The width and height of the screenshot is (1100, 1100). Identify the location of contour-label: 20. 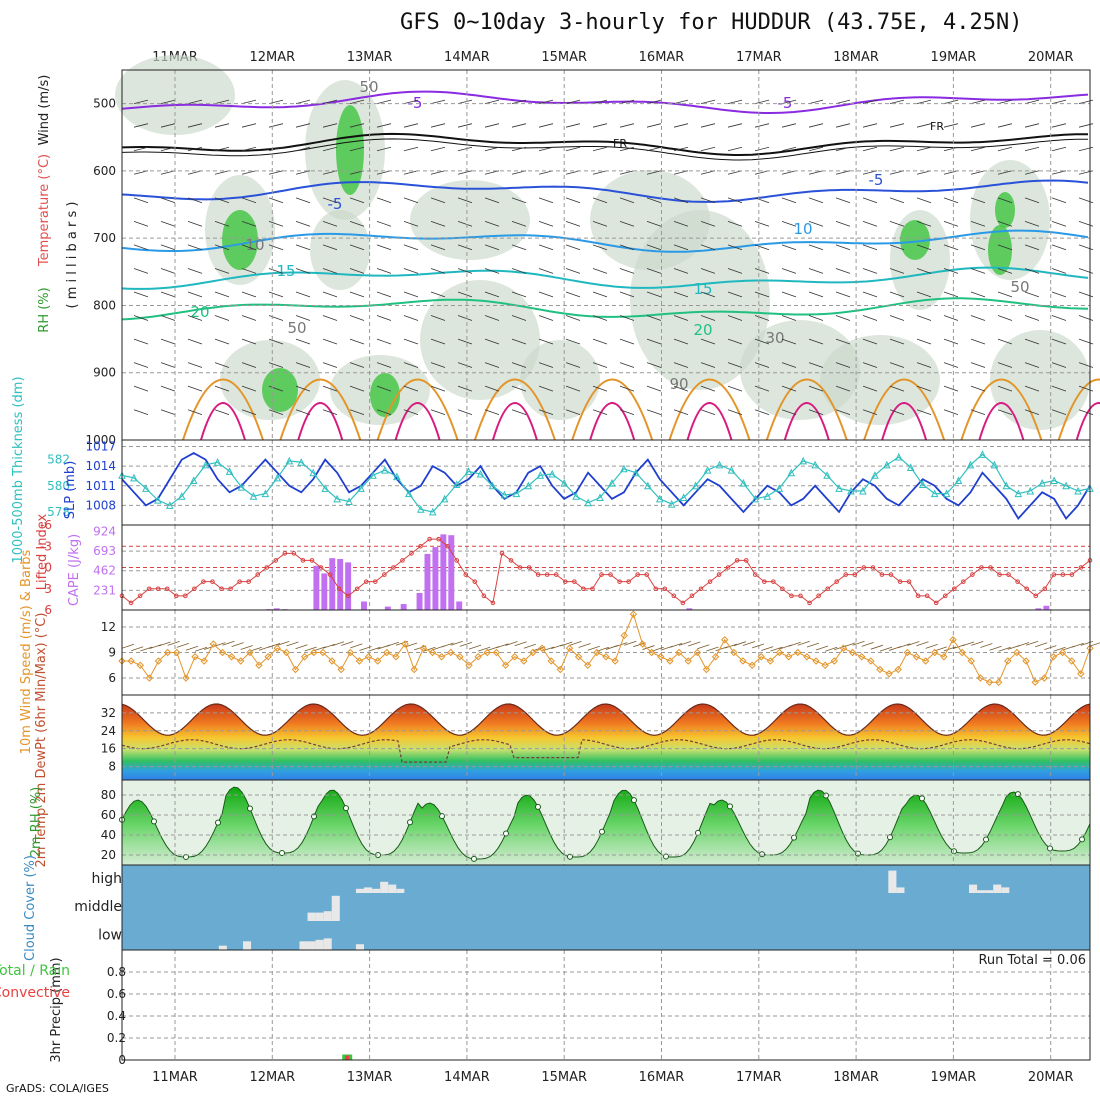
(199, 312).